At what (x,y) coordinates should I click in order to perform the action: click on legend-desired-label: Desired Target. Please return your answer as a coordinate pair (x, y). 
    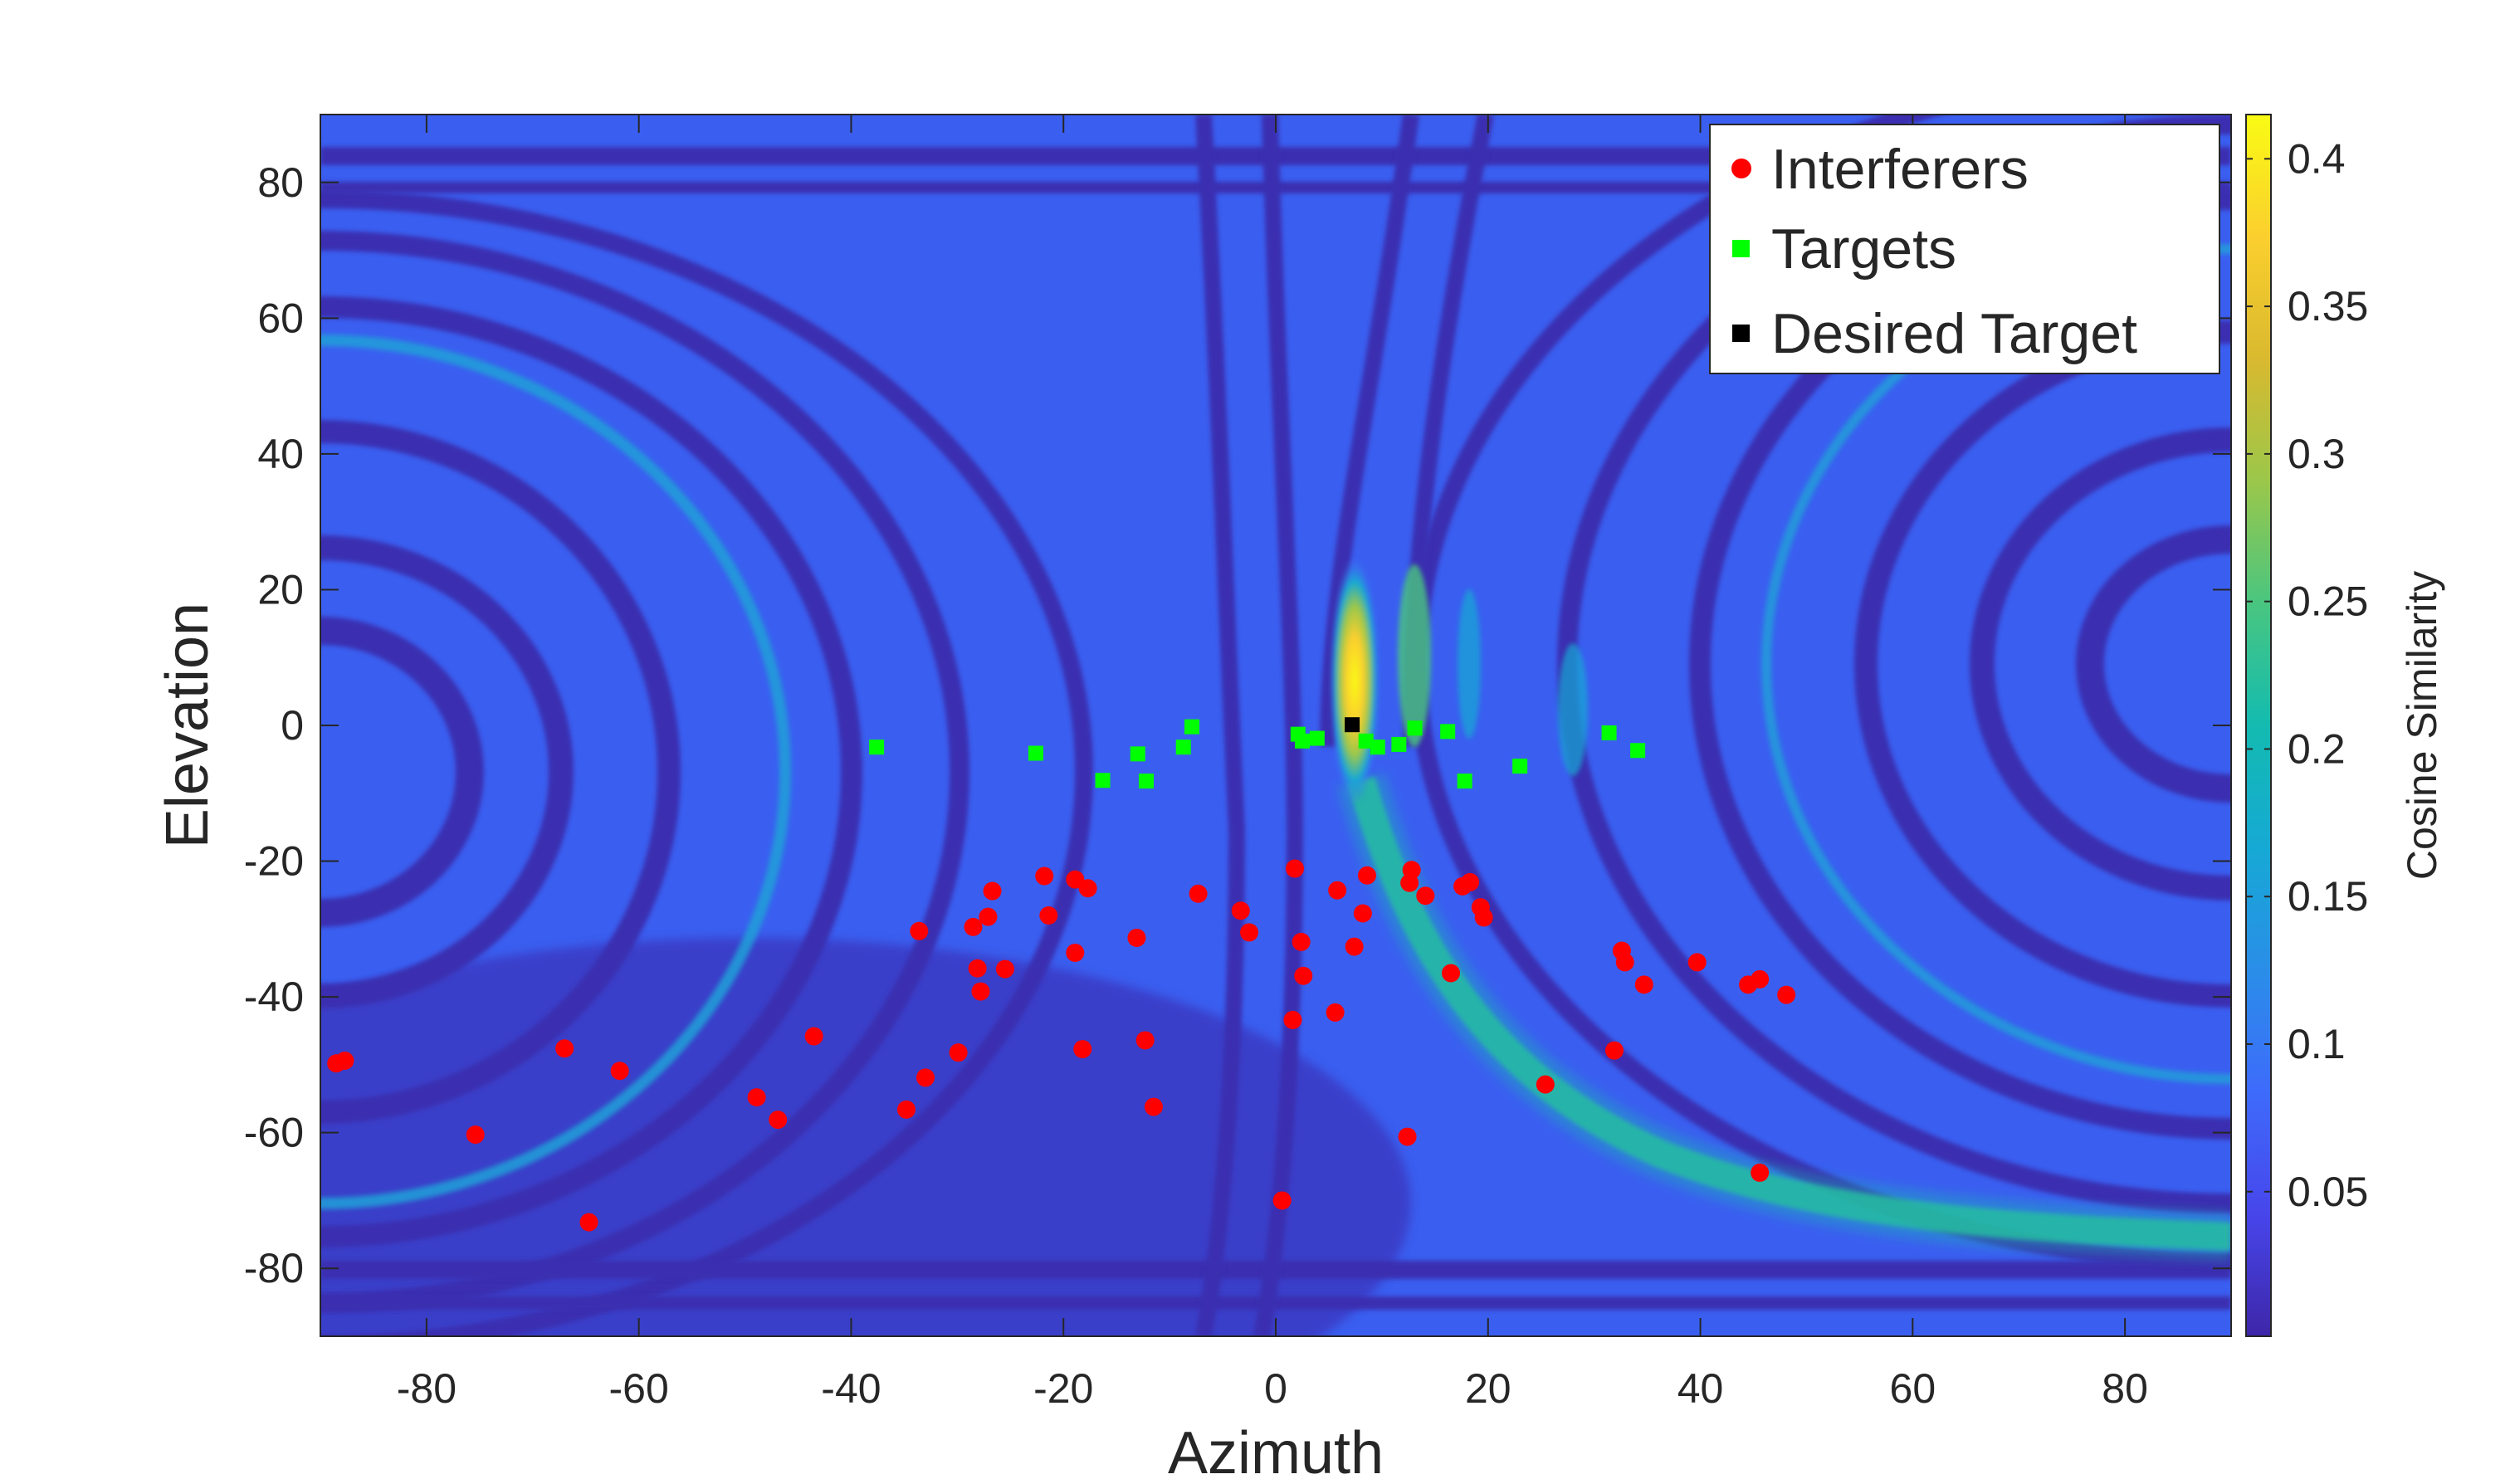
    Looking at the image, I should click on (1954, 333).